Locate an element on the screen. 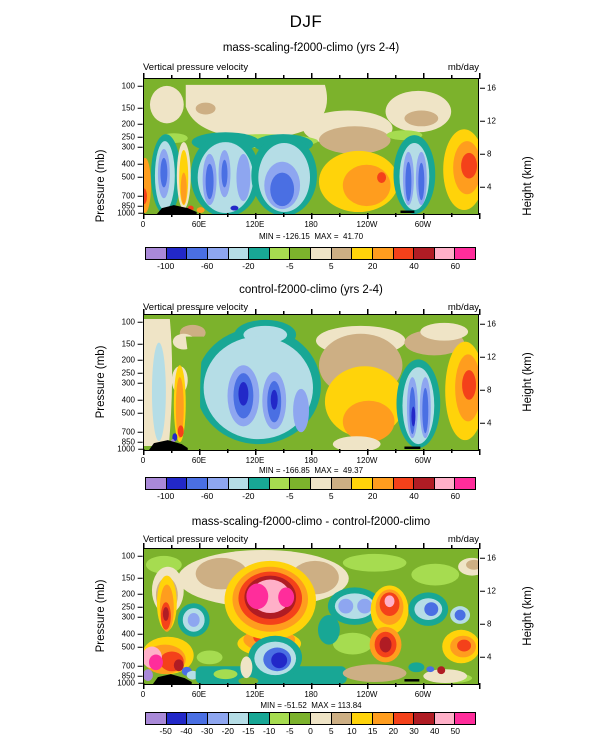 The image size is (612, 743). x-tick-label: 60E is located at coordinates (199, 694).